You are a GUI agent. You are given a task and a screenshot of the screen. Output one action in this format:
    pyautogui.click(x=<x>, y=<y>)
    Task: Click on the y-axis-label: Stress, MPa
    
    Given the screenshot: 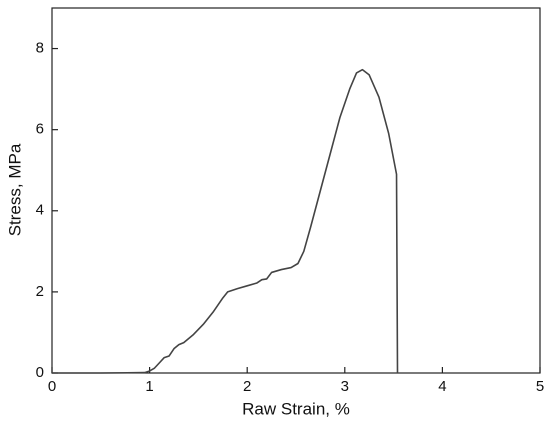 What is the action you would take?
    pyautogui.click(x=14, y=189)
    